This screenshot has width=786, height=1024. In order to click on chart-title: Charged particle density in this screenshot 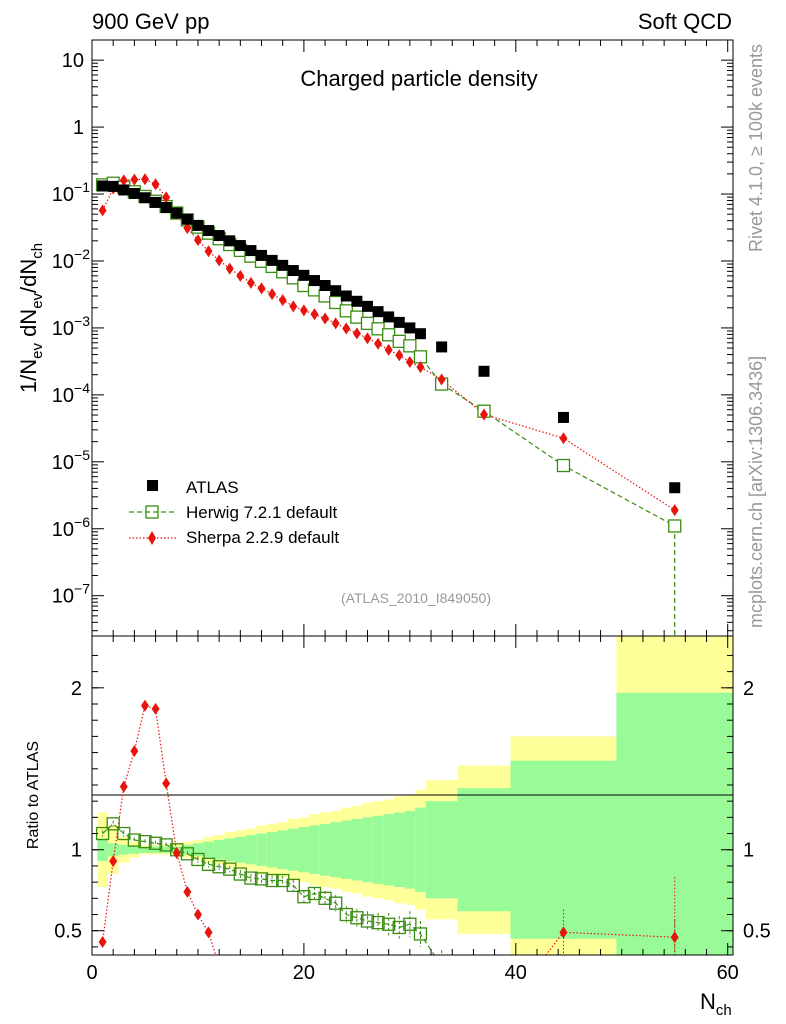, I will do `click(418, 78)`.